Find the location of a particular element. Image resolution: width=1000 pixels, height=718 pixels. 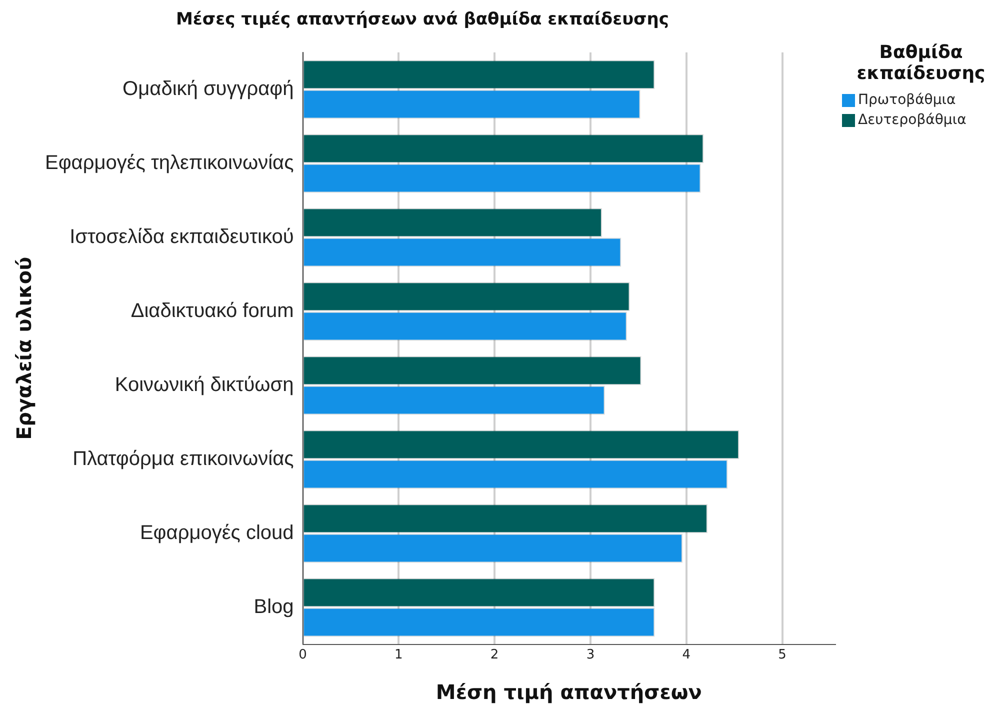

legend-label: Δευτεροβάθμια is located at coordinates (912, 120).